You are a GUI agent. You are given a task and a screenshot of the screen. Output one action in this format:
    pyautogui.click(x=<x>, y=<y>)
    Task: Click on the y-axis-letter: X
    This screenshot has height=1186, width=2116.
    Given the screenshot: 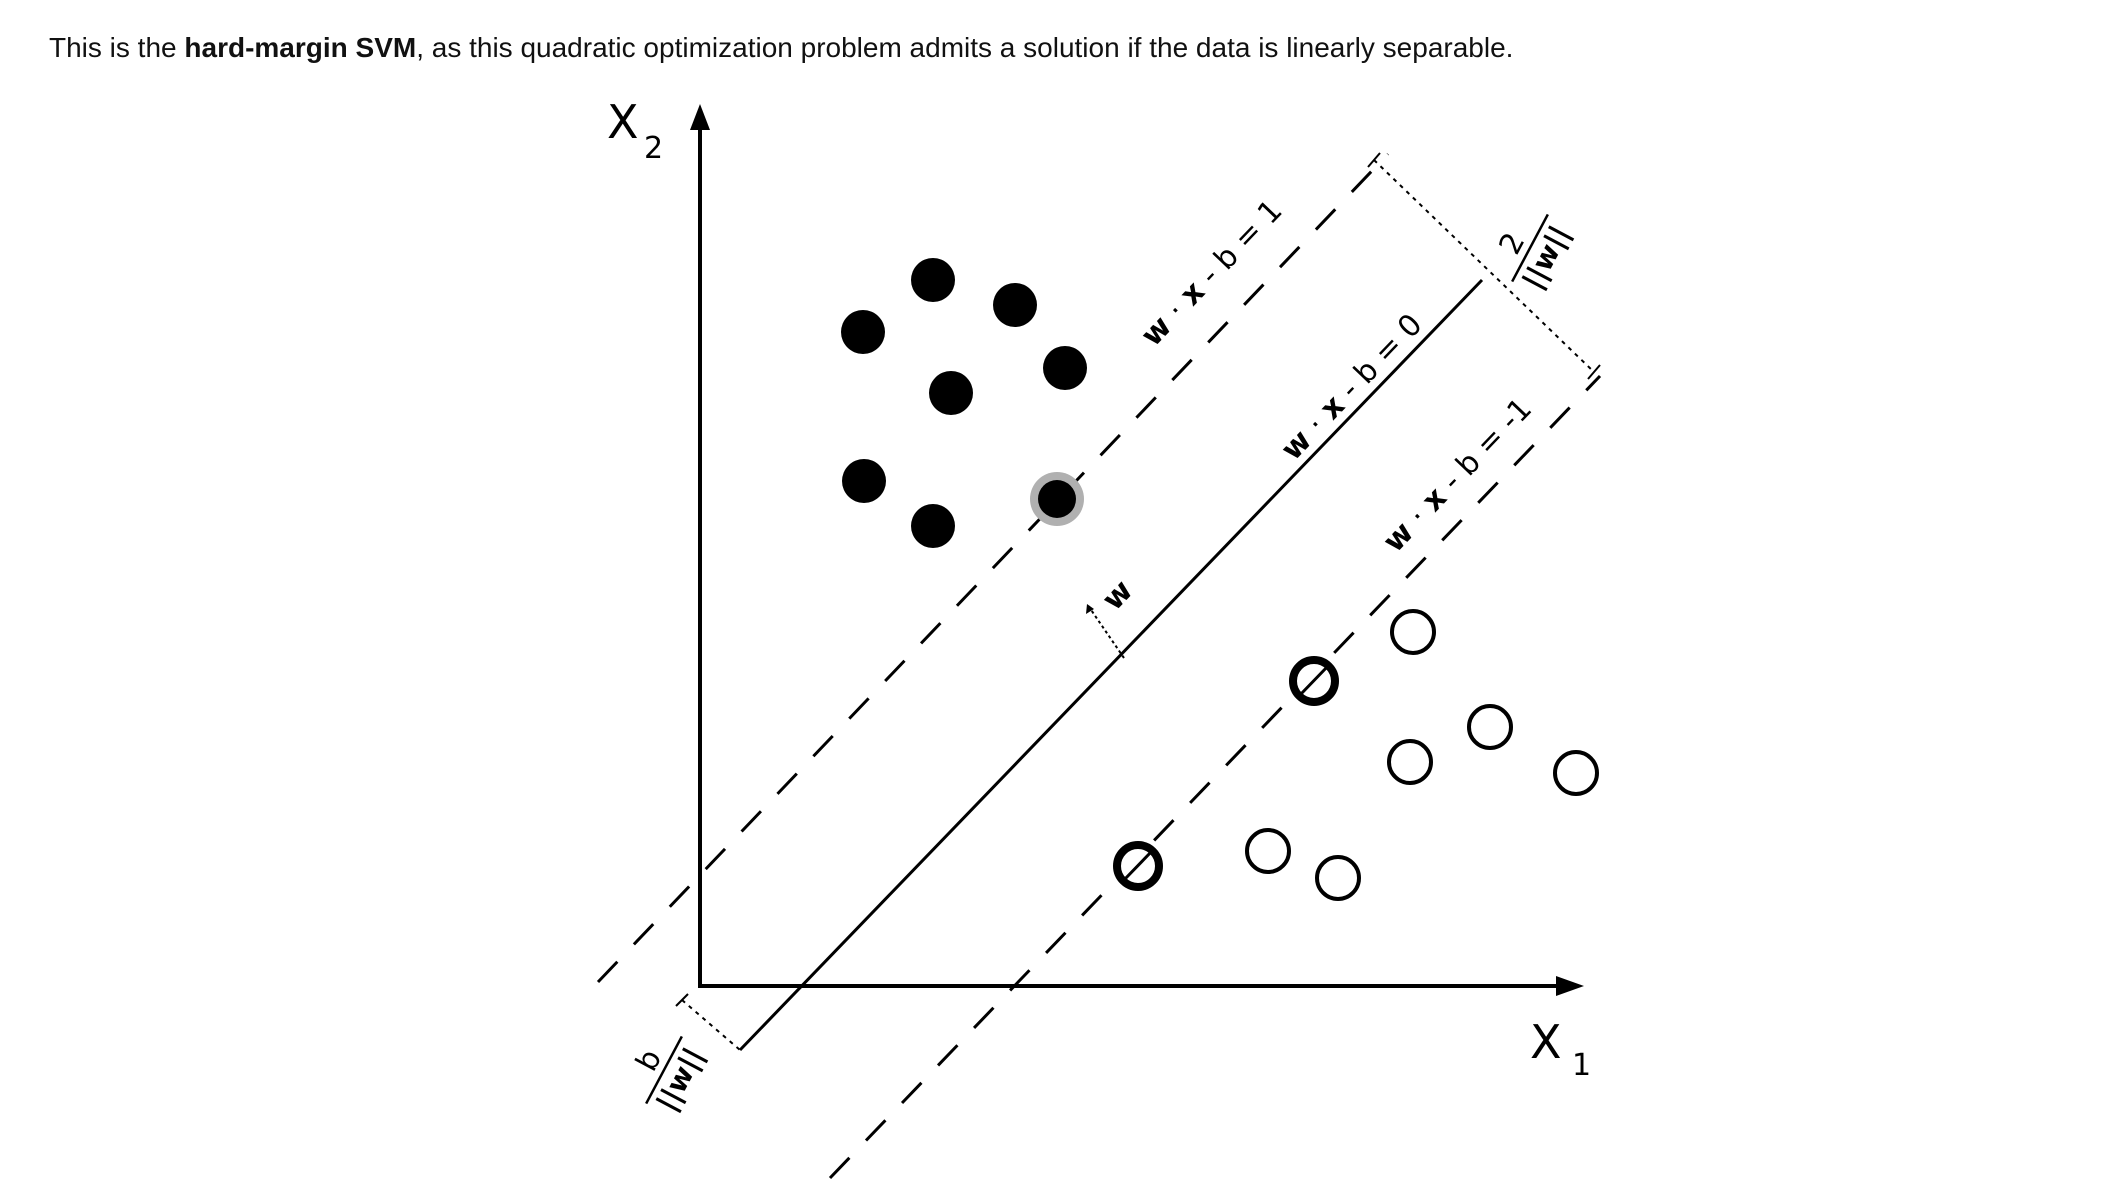 What is the action you would take?
    pyautogui.click(x=623, y=122)
    